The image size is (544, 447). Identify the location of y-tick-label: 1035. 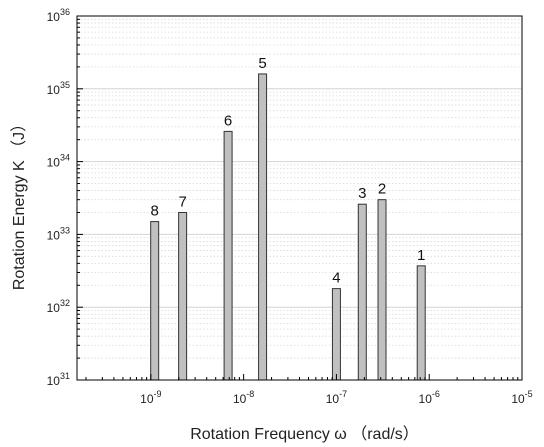
(58, 88).